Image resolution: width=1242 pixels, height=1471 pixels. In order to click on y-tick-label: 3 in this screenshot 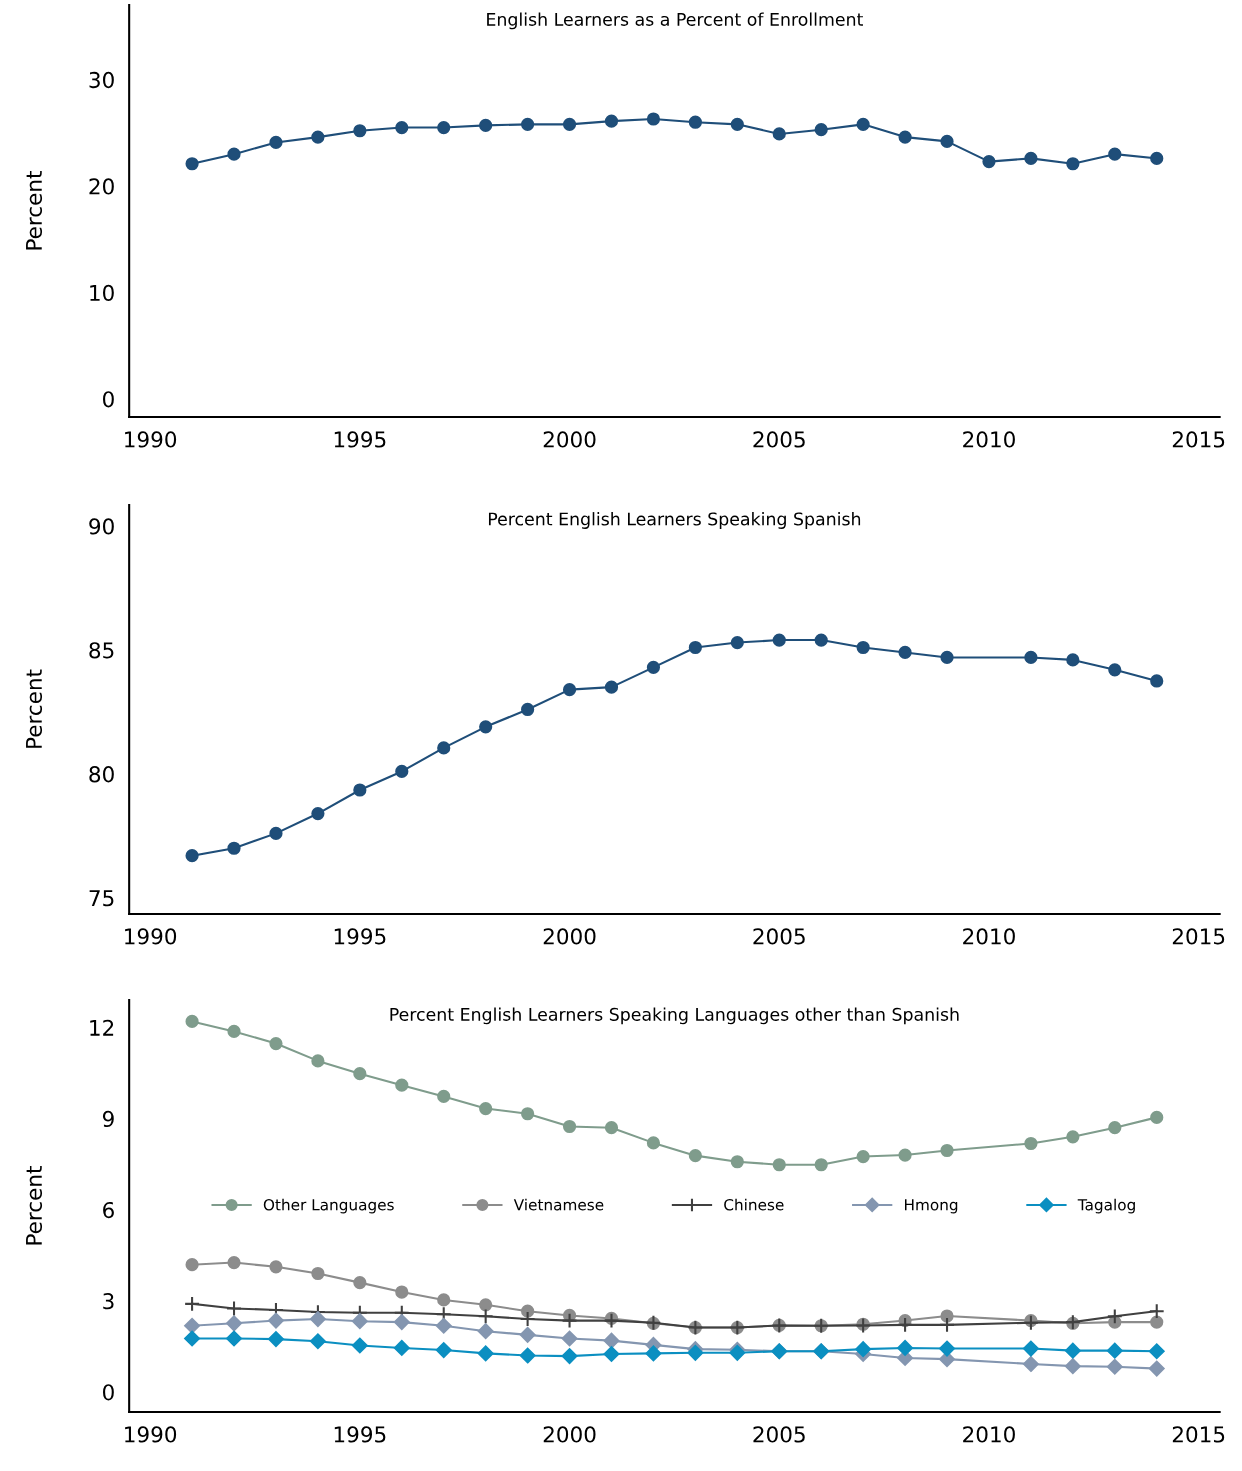, I will do `click(108, 1301)`.